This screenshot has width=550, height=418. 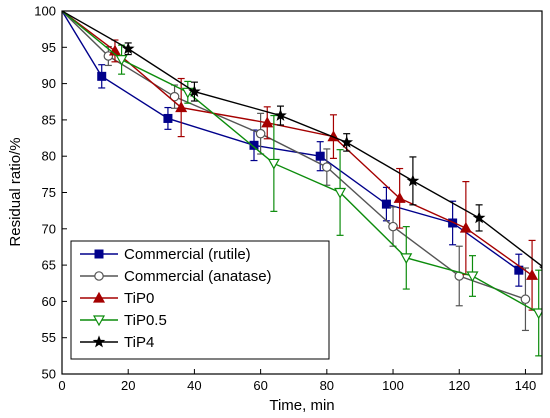 I want to click on x-tick-label: 80, so click(x=327, y=385).